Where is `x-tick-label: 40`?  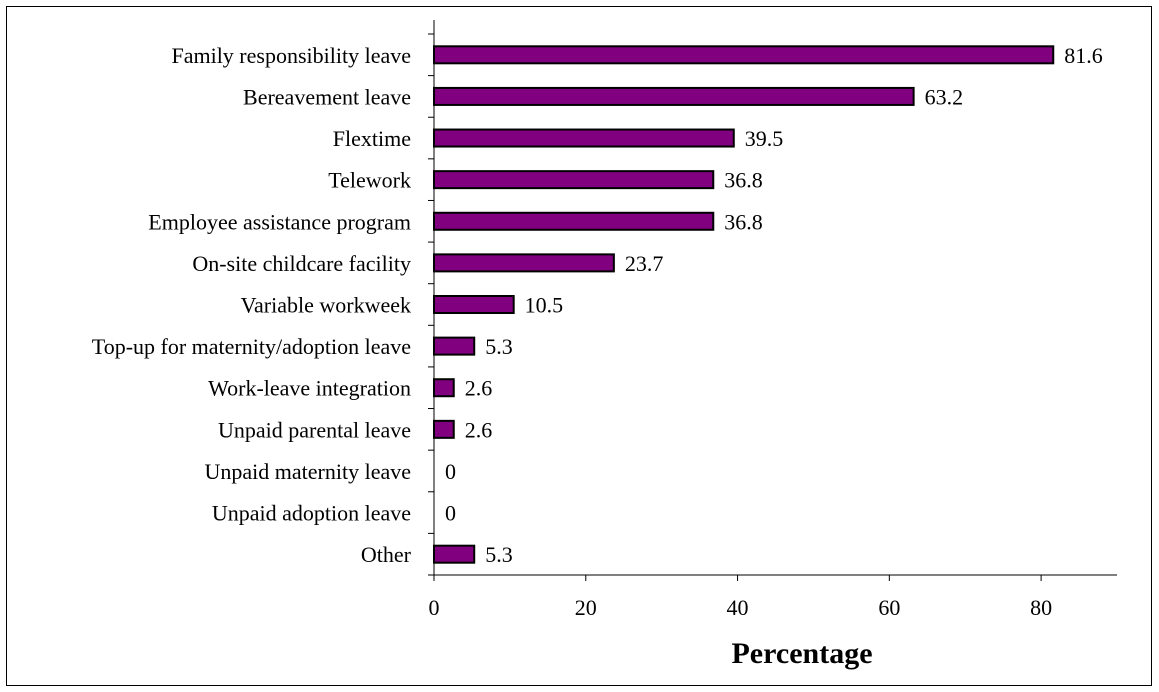
x-tick-label: 40 is located at coordinates (738, 607).